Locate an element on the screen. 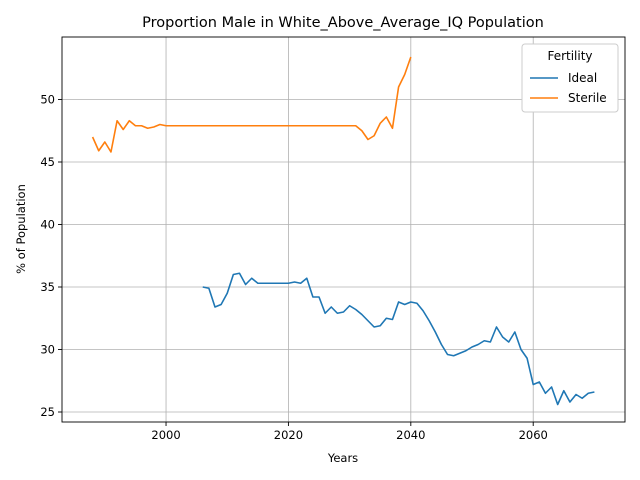 This screenshot has width=640, height=480. x-tick-label: 2040 is located at coordinates (410, 435).